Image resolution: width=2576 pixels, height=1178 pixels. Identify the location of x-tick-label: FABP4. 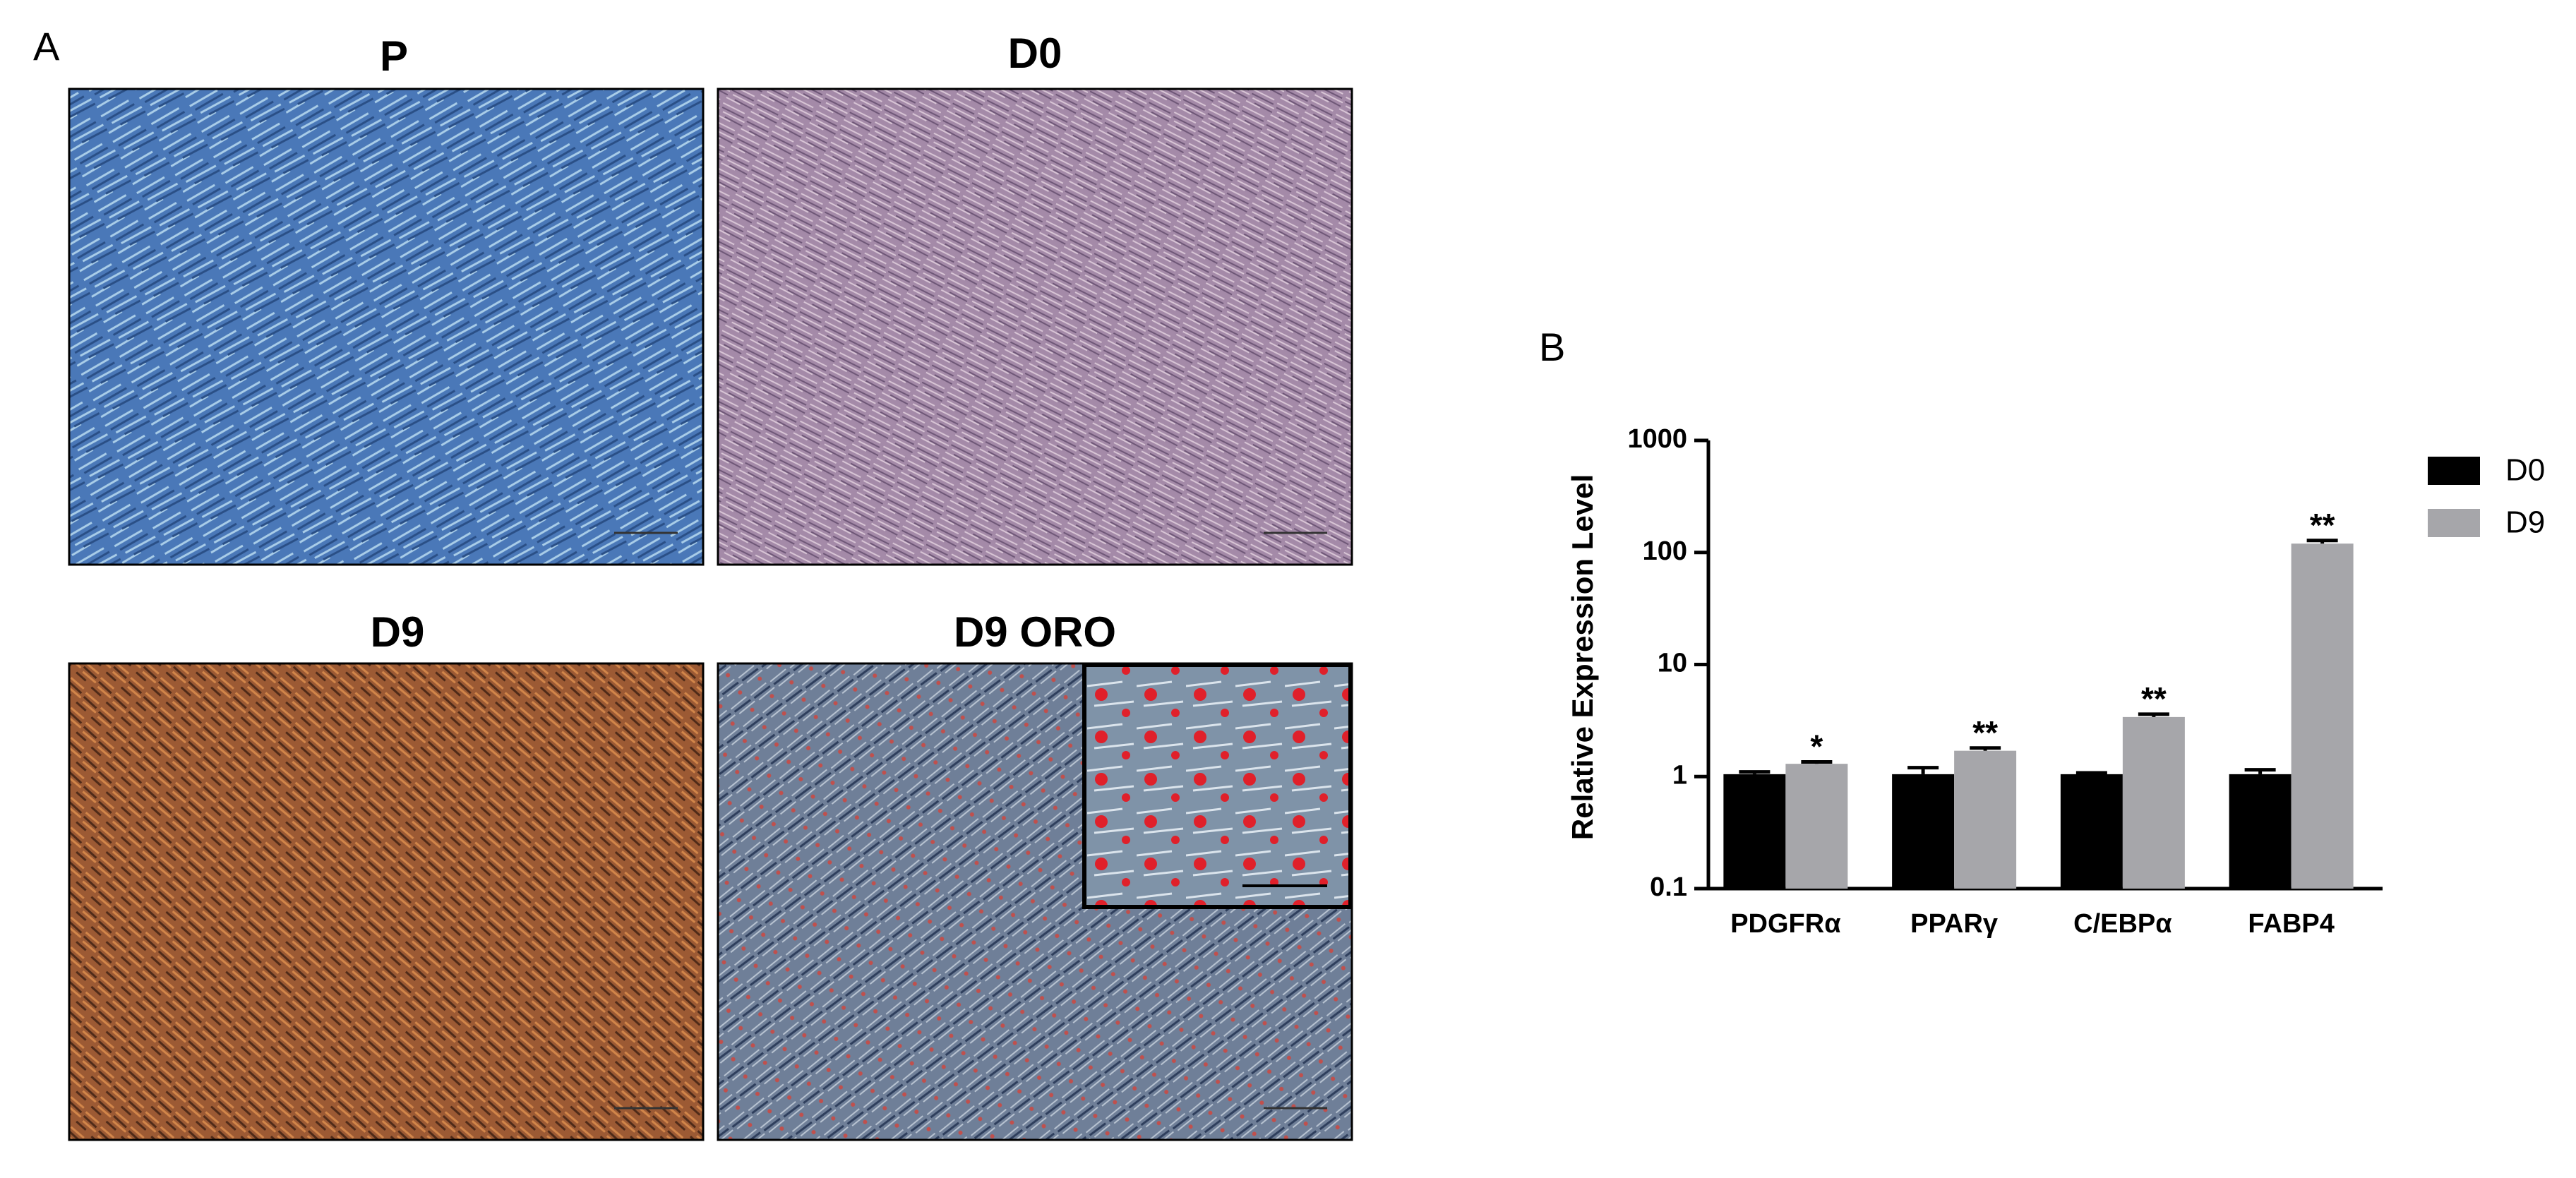
(2291, 924).